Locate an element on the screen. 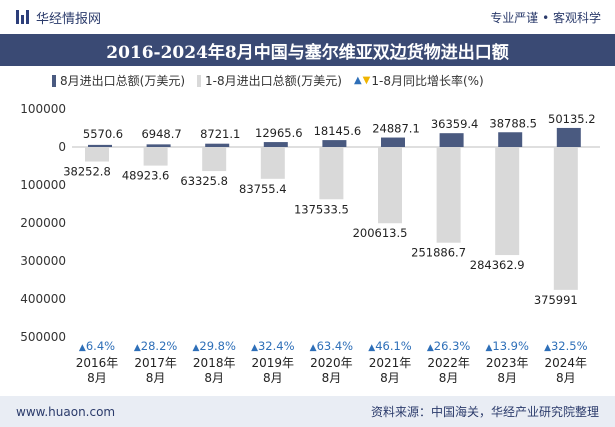  label-growth: ▲29.8% is located at coordinates (214, 346).